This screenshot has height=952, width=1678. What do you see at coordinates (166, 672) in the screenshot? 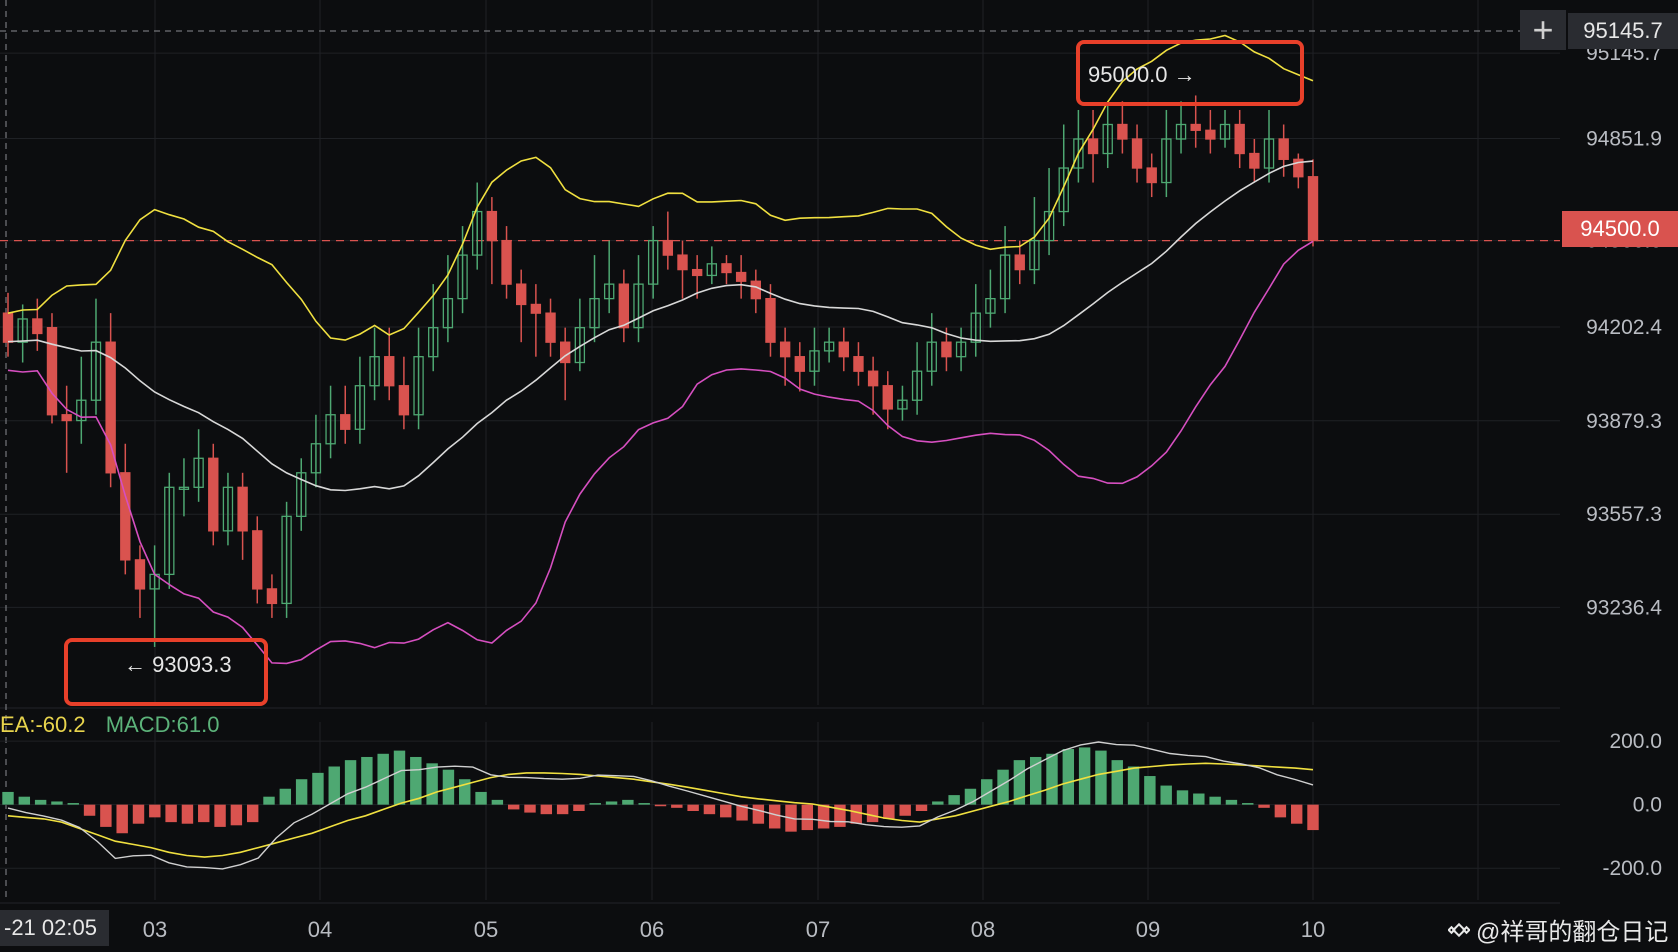
I see `low-callout-box` at bounding box center [166, 672].